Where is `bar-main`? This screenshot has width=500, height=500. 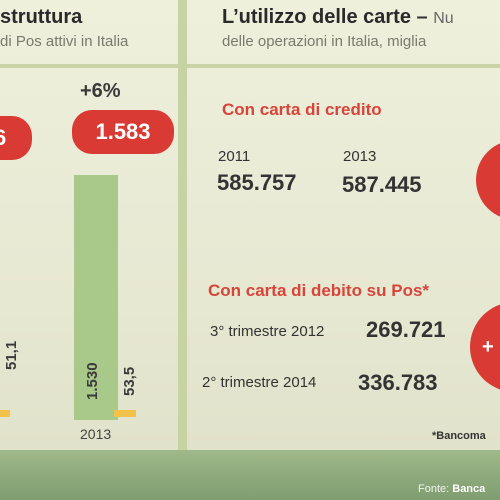
bar-main is located at coordinates (96, 297).